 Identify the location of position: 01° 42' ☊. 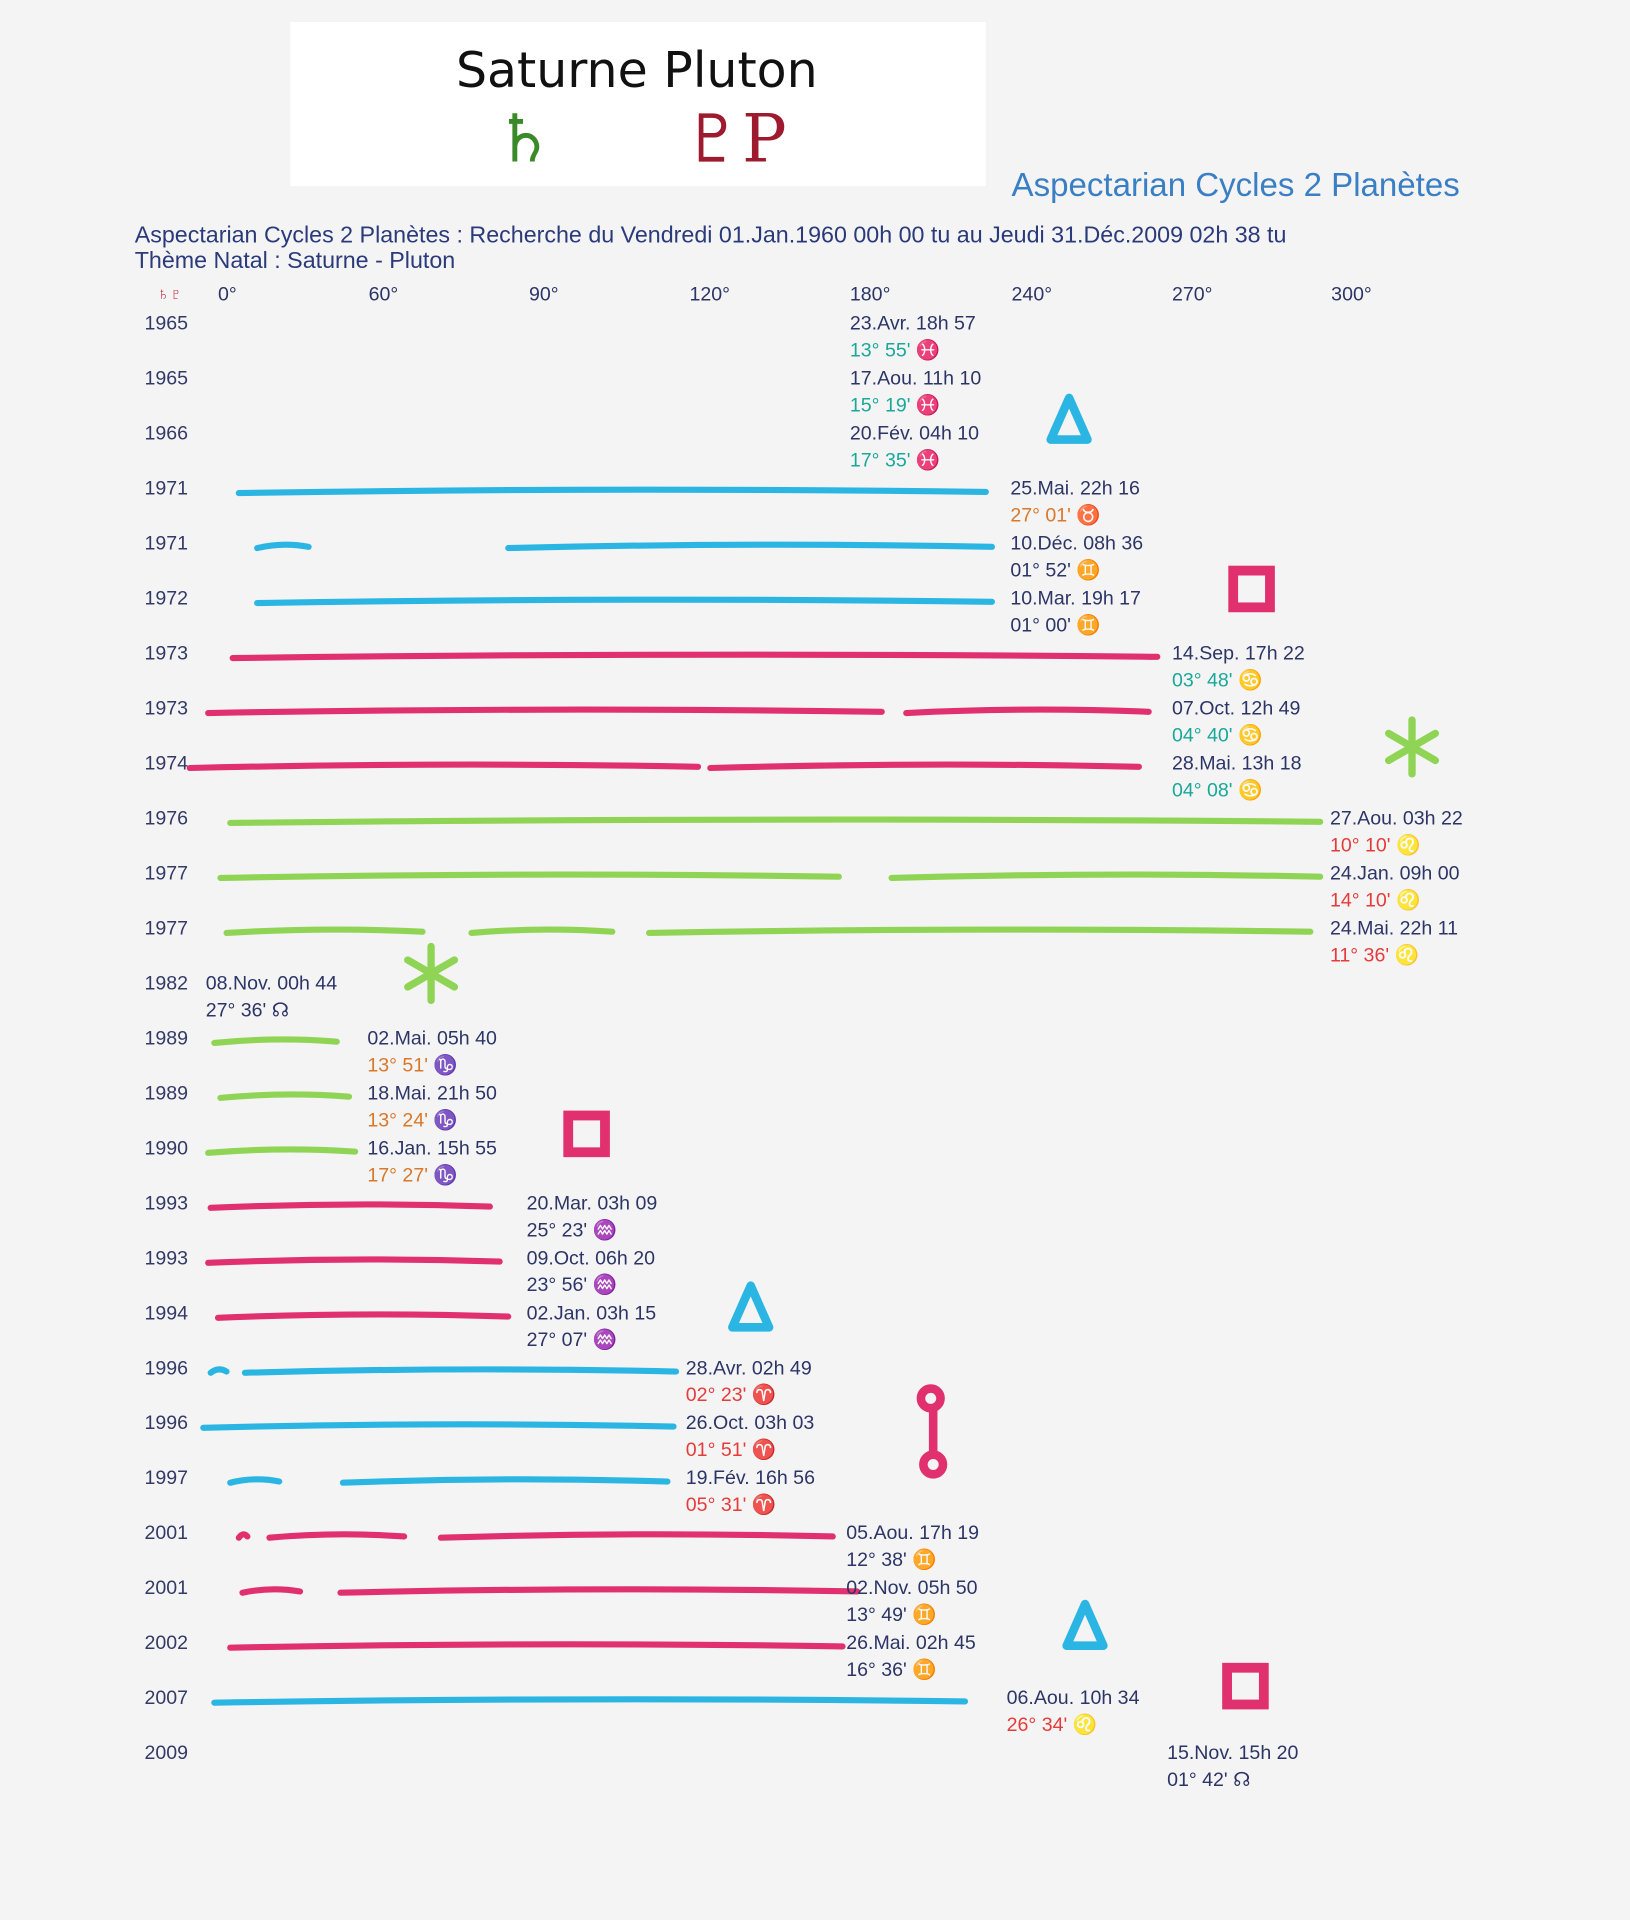
(1208, 1780).